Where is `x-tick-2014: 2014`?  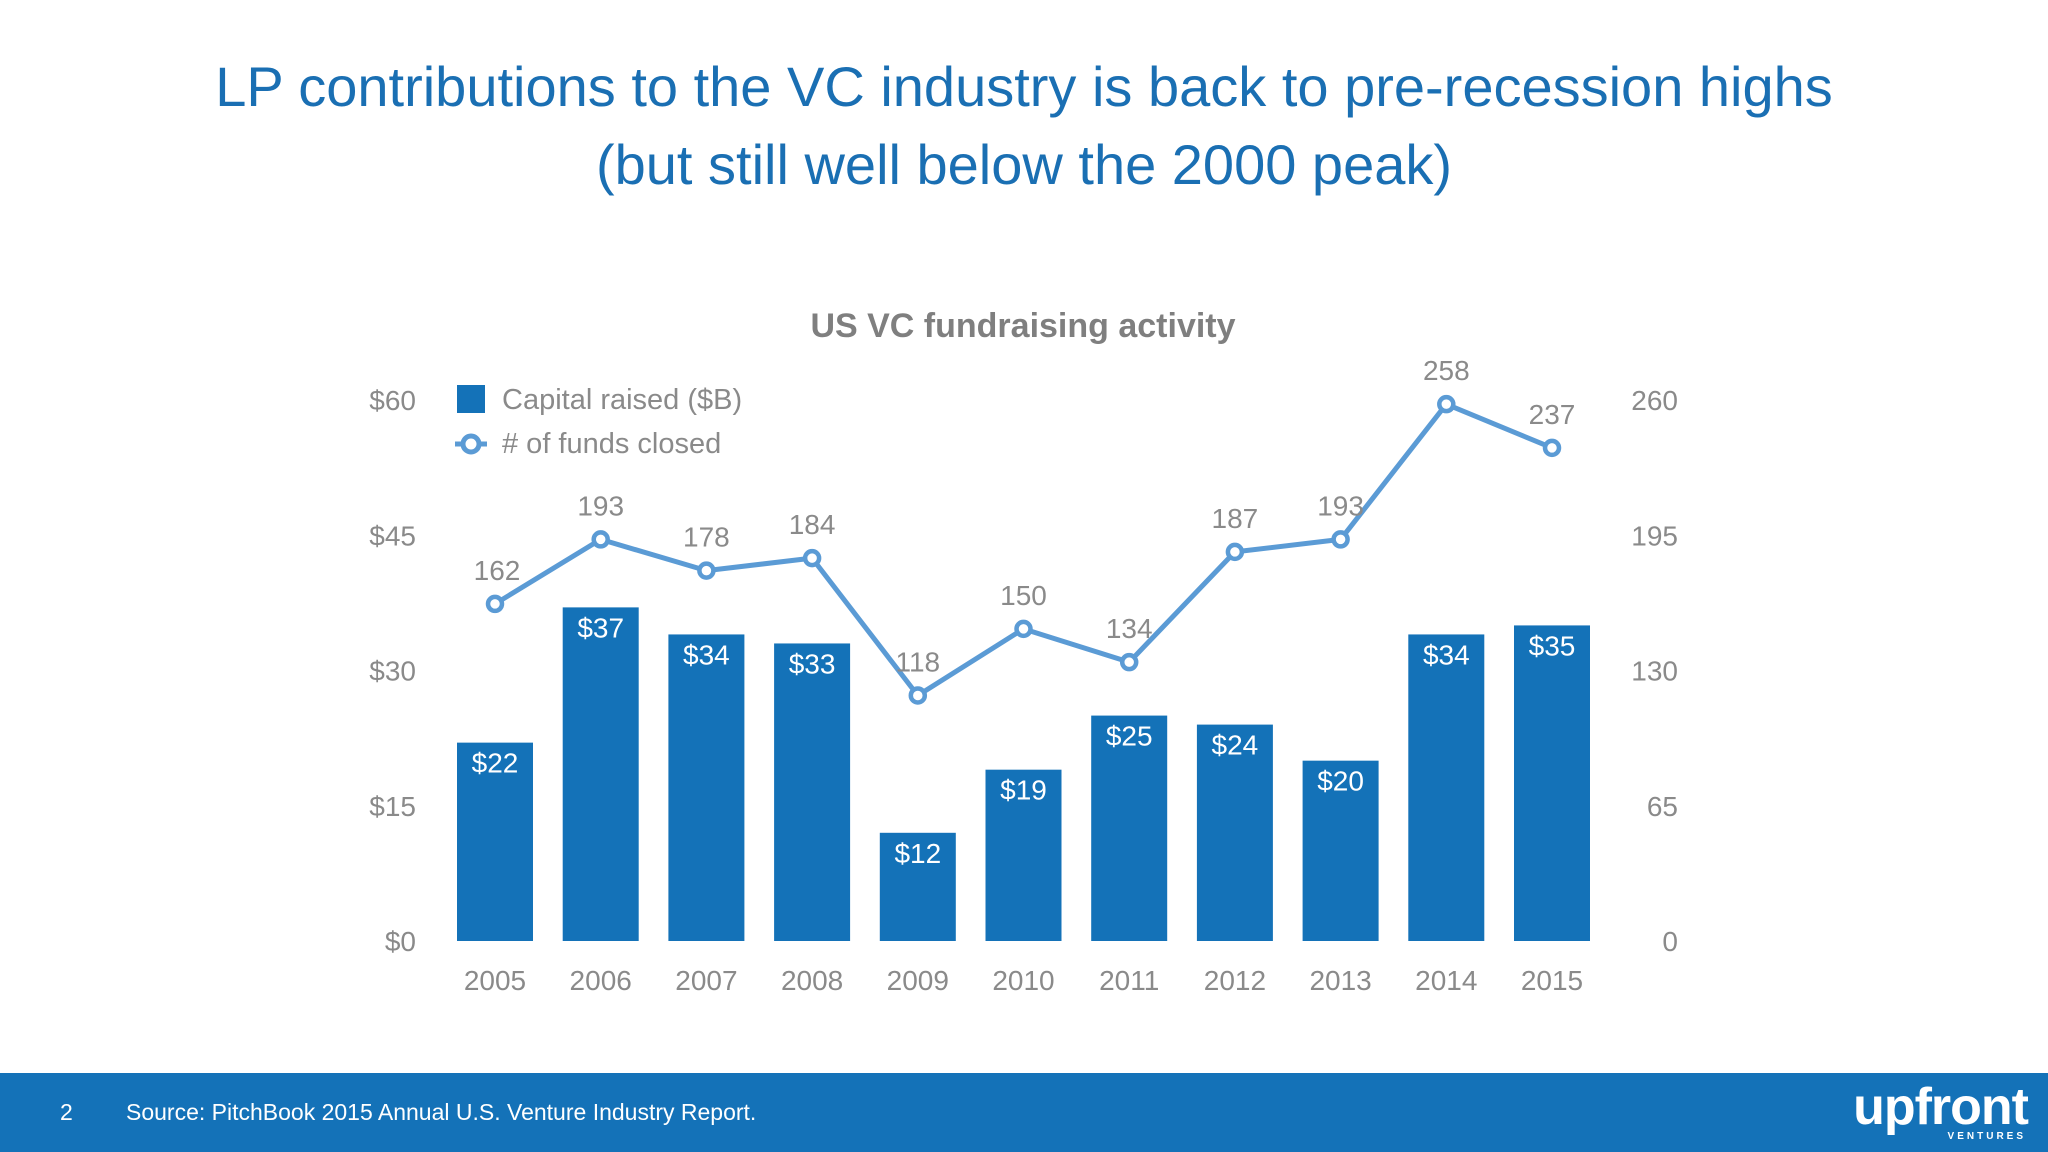 x-tick-2014: 2014 is located at coordinates (1446, 980).